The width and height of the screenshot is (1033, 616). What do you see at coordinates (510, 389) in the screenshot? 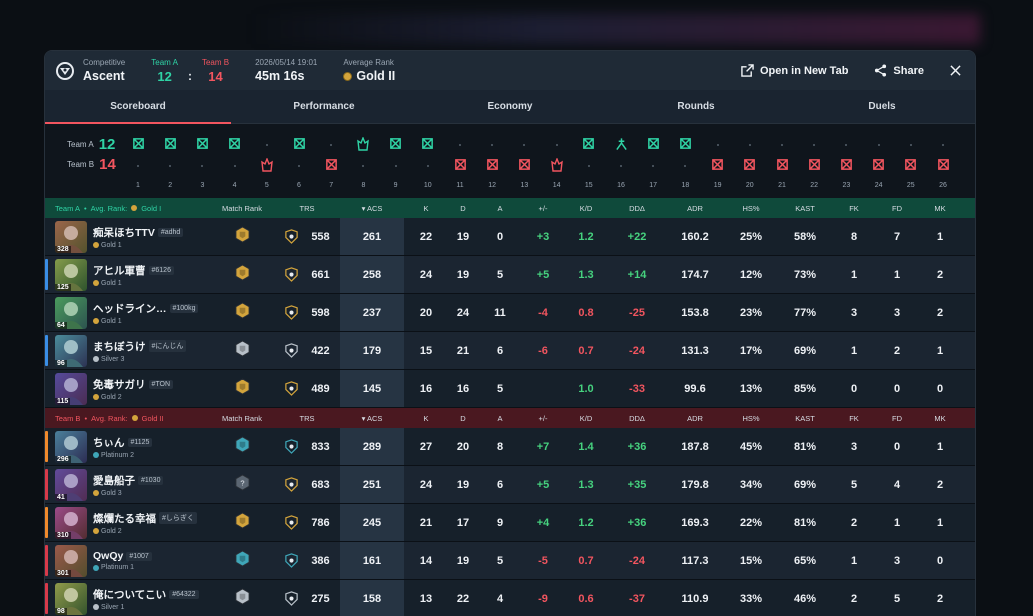
I see `player-row: 115 免毒サガリ #TON Gold 2 489 145 16 16 5` at bounding box center [510, 389].